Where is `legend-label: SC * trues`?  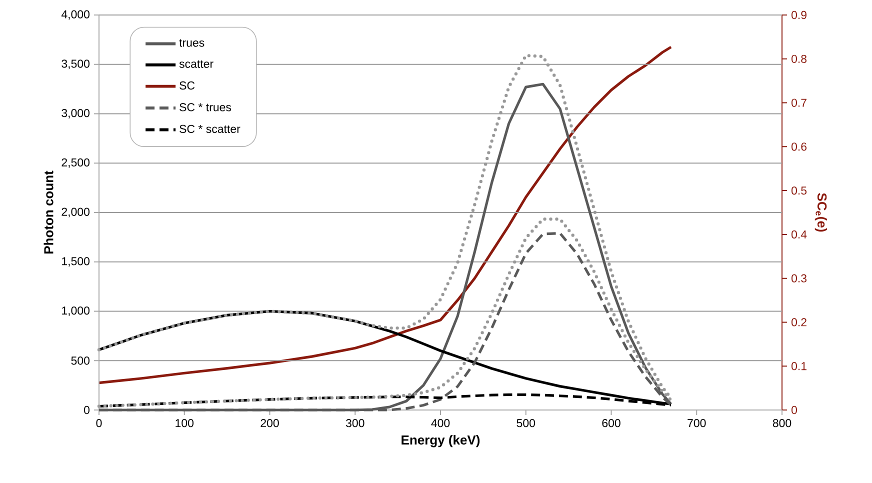
legend-label: SC * trues is located at coordinates (206, 107).